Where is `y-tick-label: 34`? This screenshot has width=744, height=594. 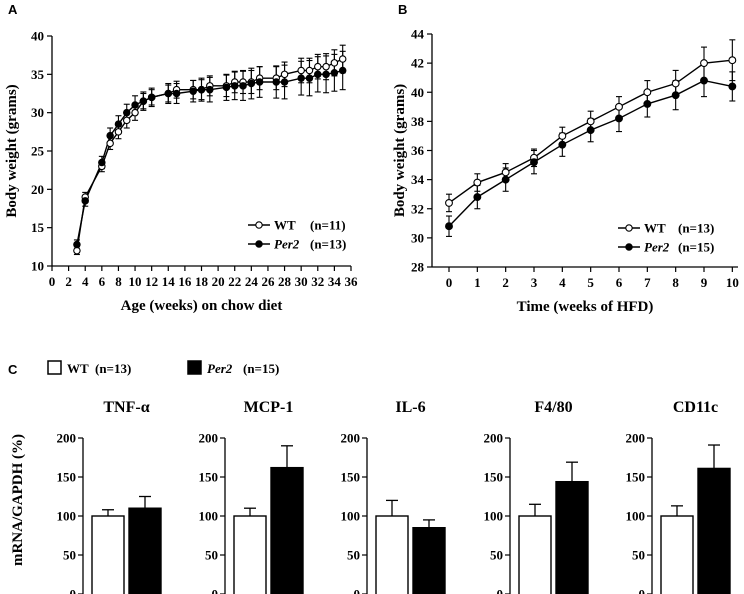 y-tick-label: 34 is located at coordinates (418, 179).